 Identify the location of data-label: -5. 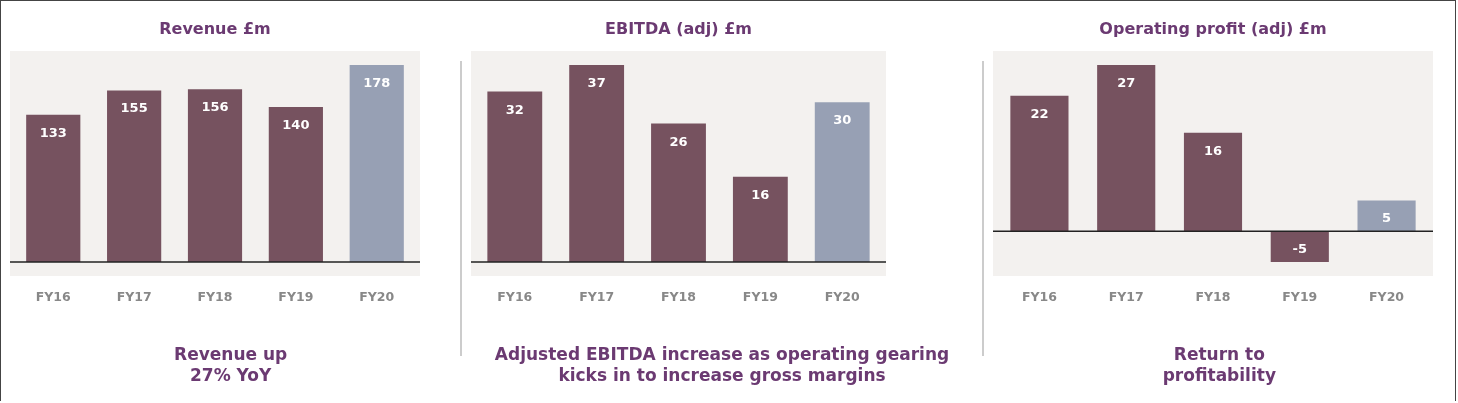
(1299, 248).